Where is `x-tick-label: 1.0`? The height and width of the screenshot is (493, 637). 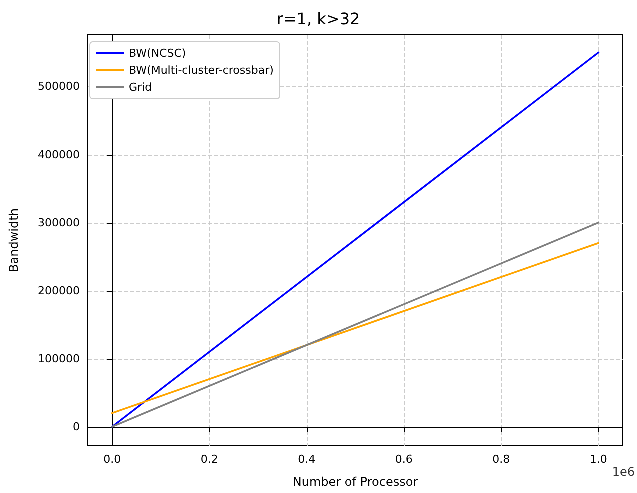 x-tick-label: 1.0 is located at coordinates (599, 459).